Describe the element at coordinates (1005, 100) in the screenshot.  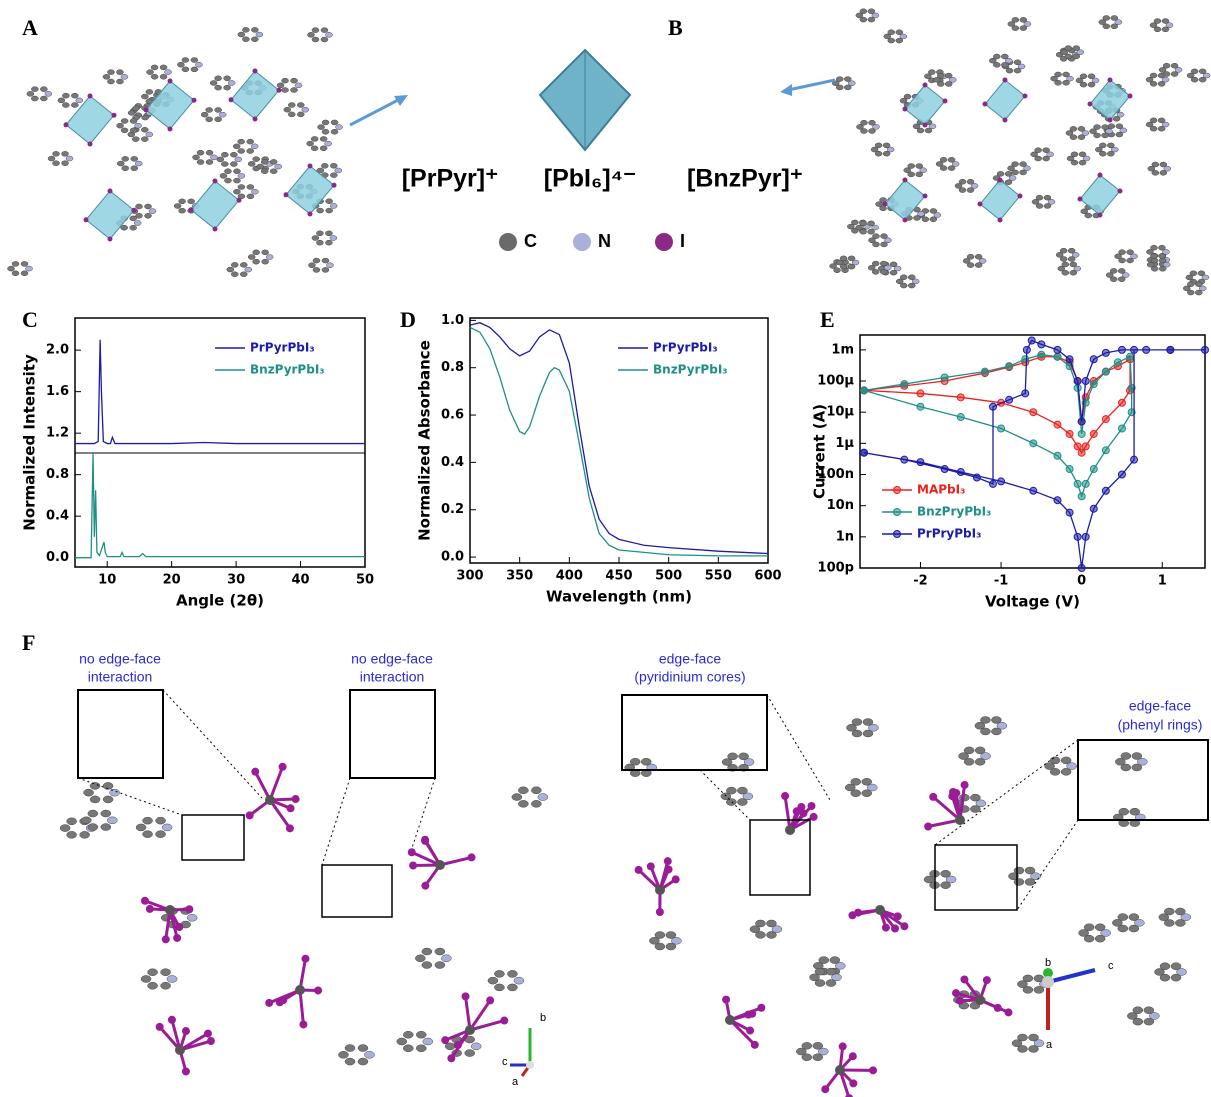
I see `octahedron` at that location.